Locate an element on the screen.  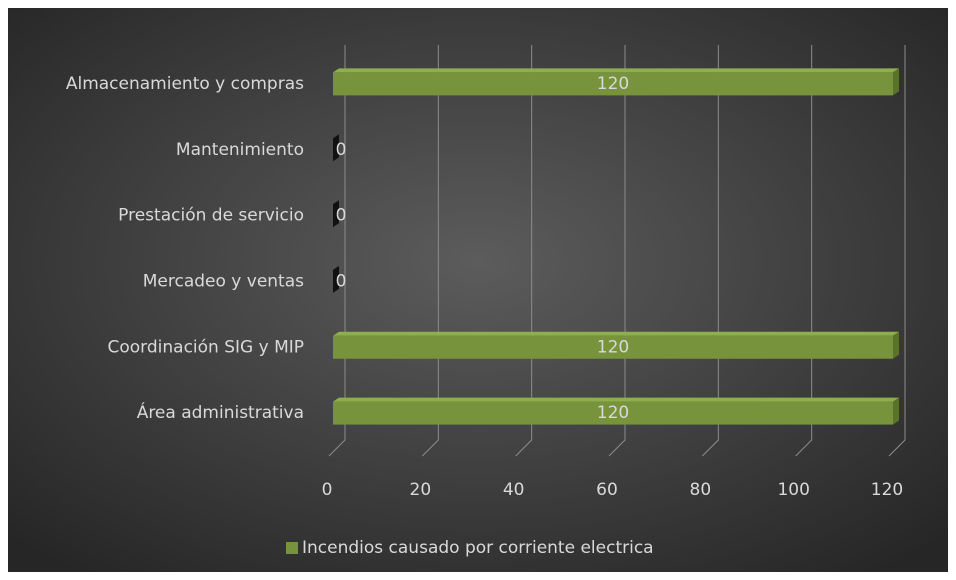
x-tick-label: 100 is located at coordinates (793, 490).